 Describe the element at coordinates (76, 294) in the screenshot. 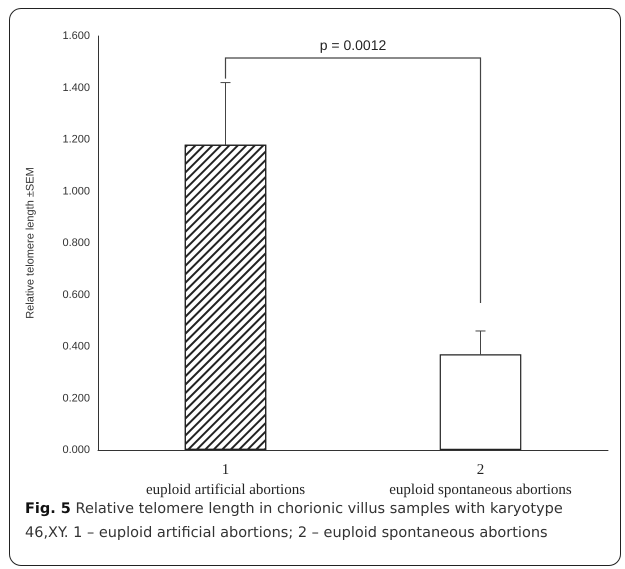

I see `y-tick-label: 0.600` at that location.